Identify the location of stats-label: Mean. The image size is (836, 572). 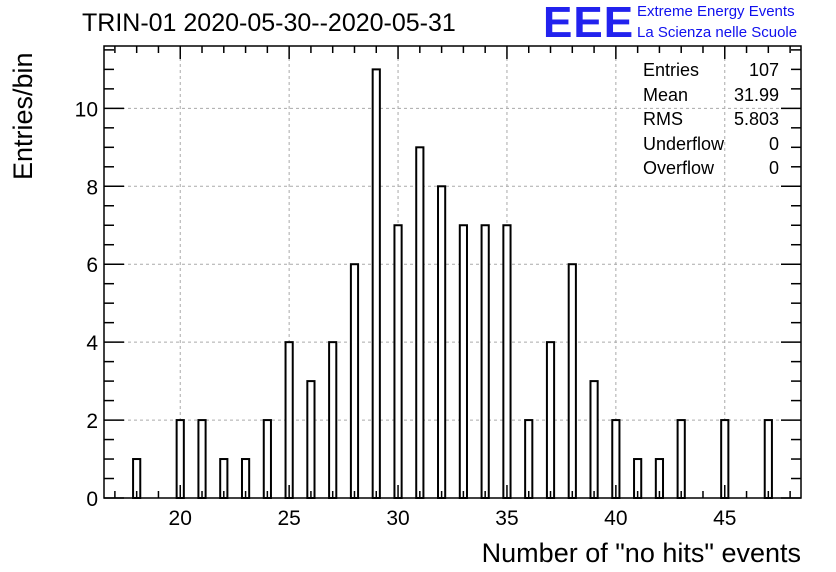
(666, 94).